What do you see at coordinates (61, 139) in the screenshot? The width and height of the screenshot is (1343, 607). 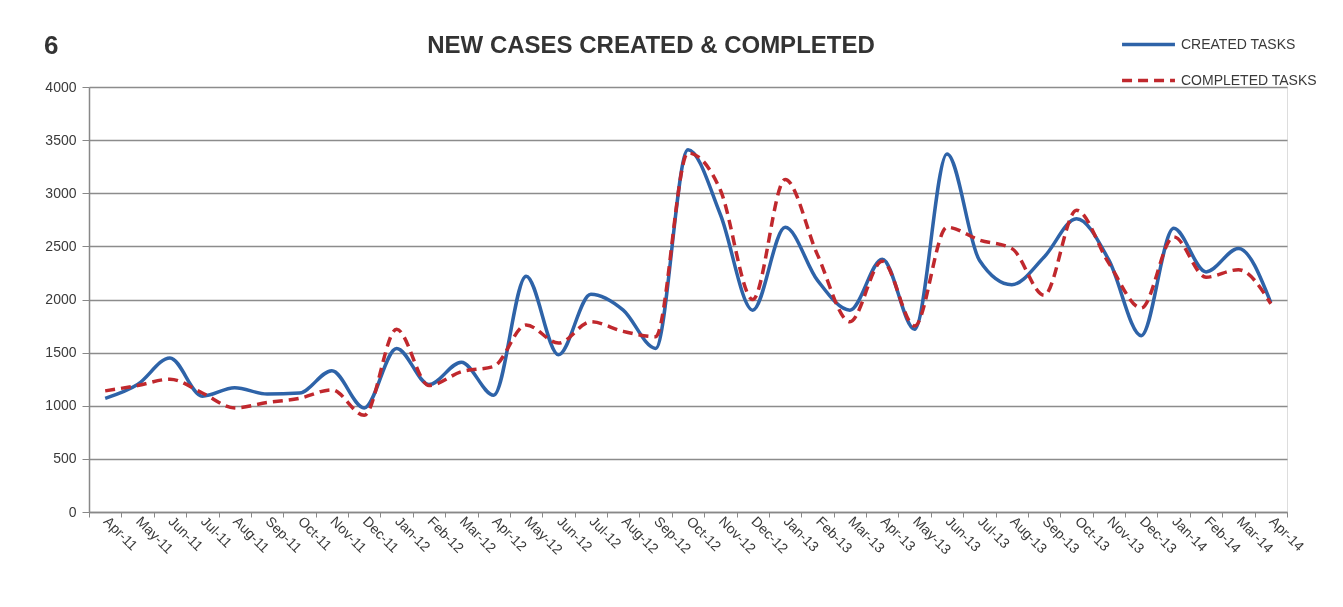 I see `y-tick-label: 3500` at bounding box center [61, 139].